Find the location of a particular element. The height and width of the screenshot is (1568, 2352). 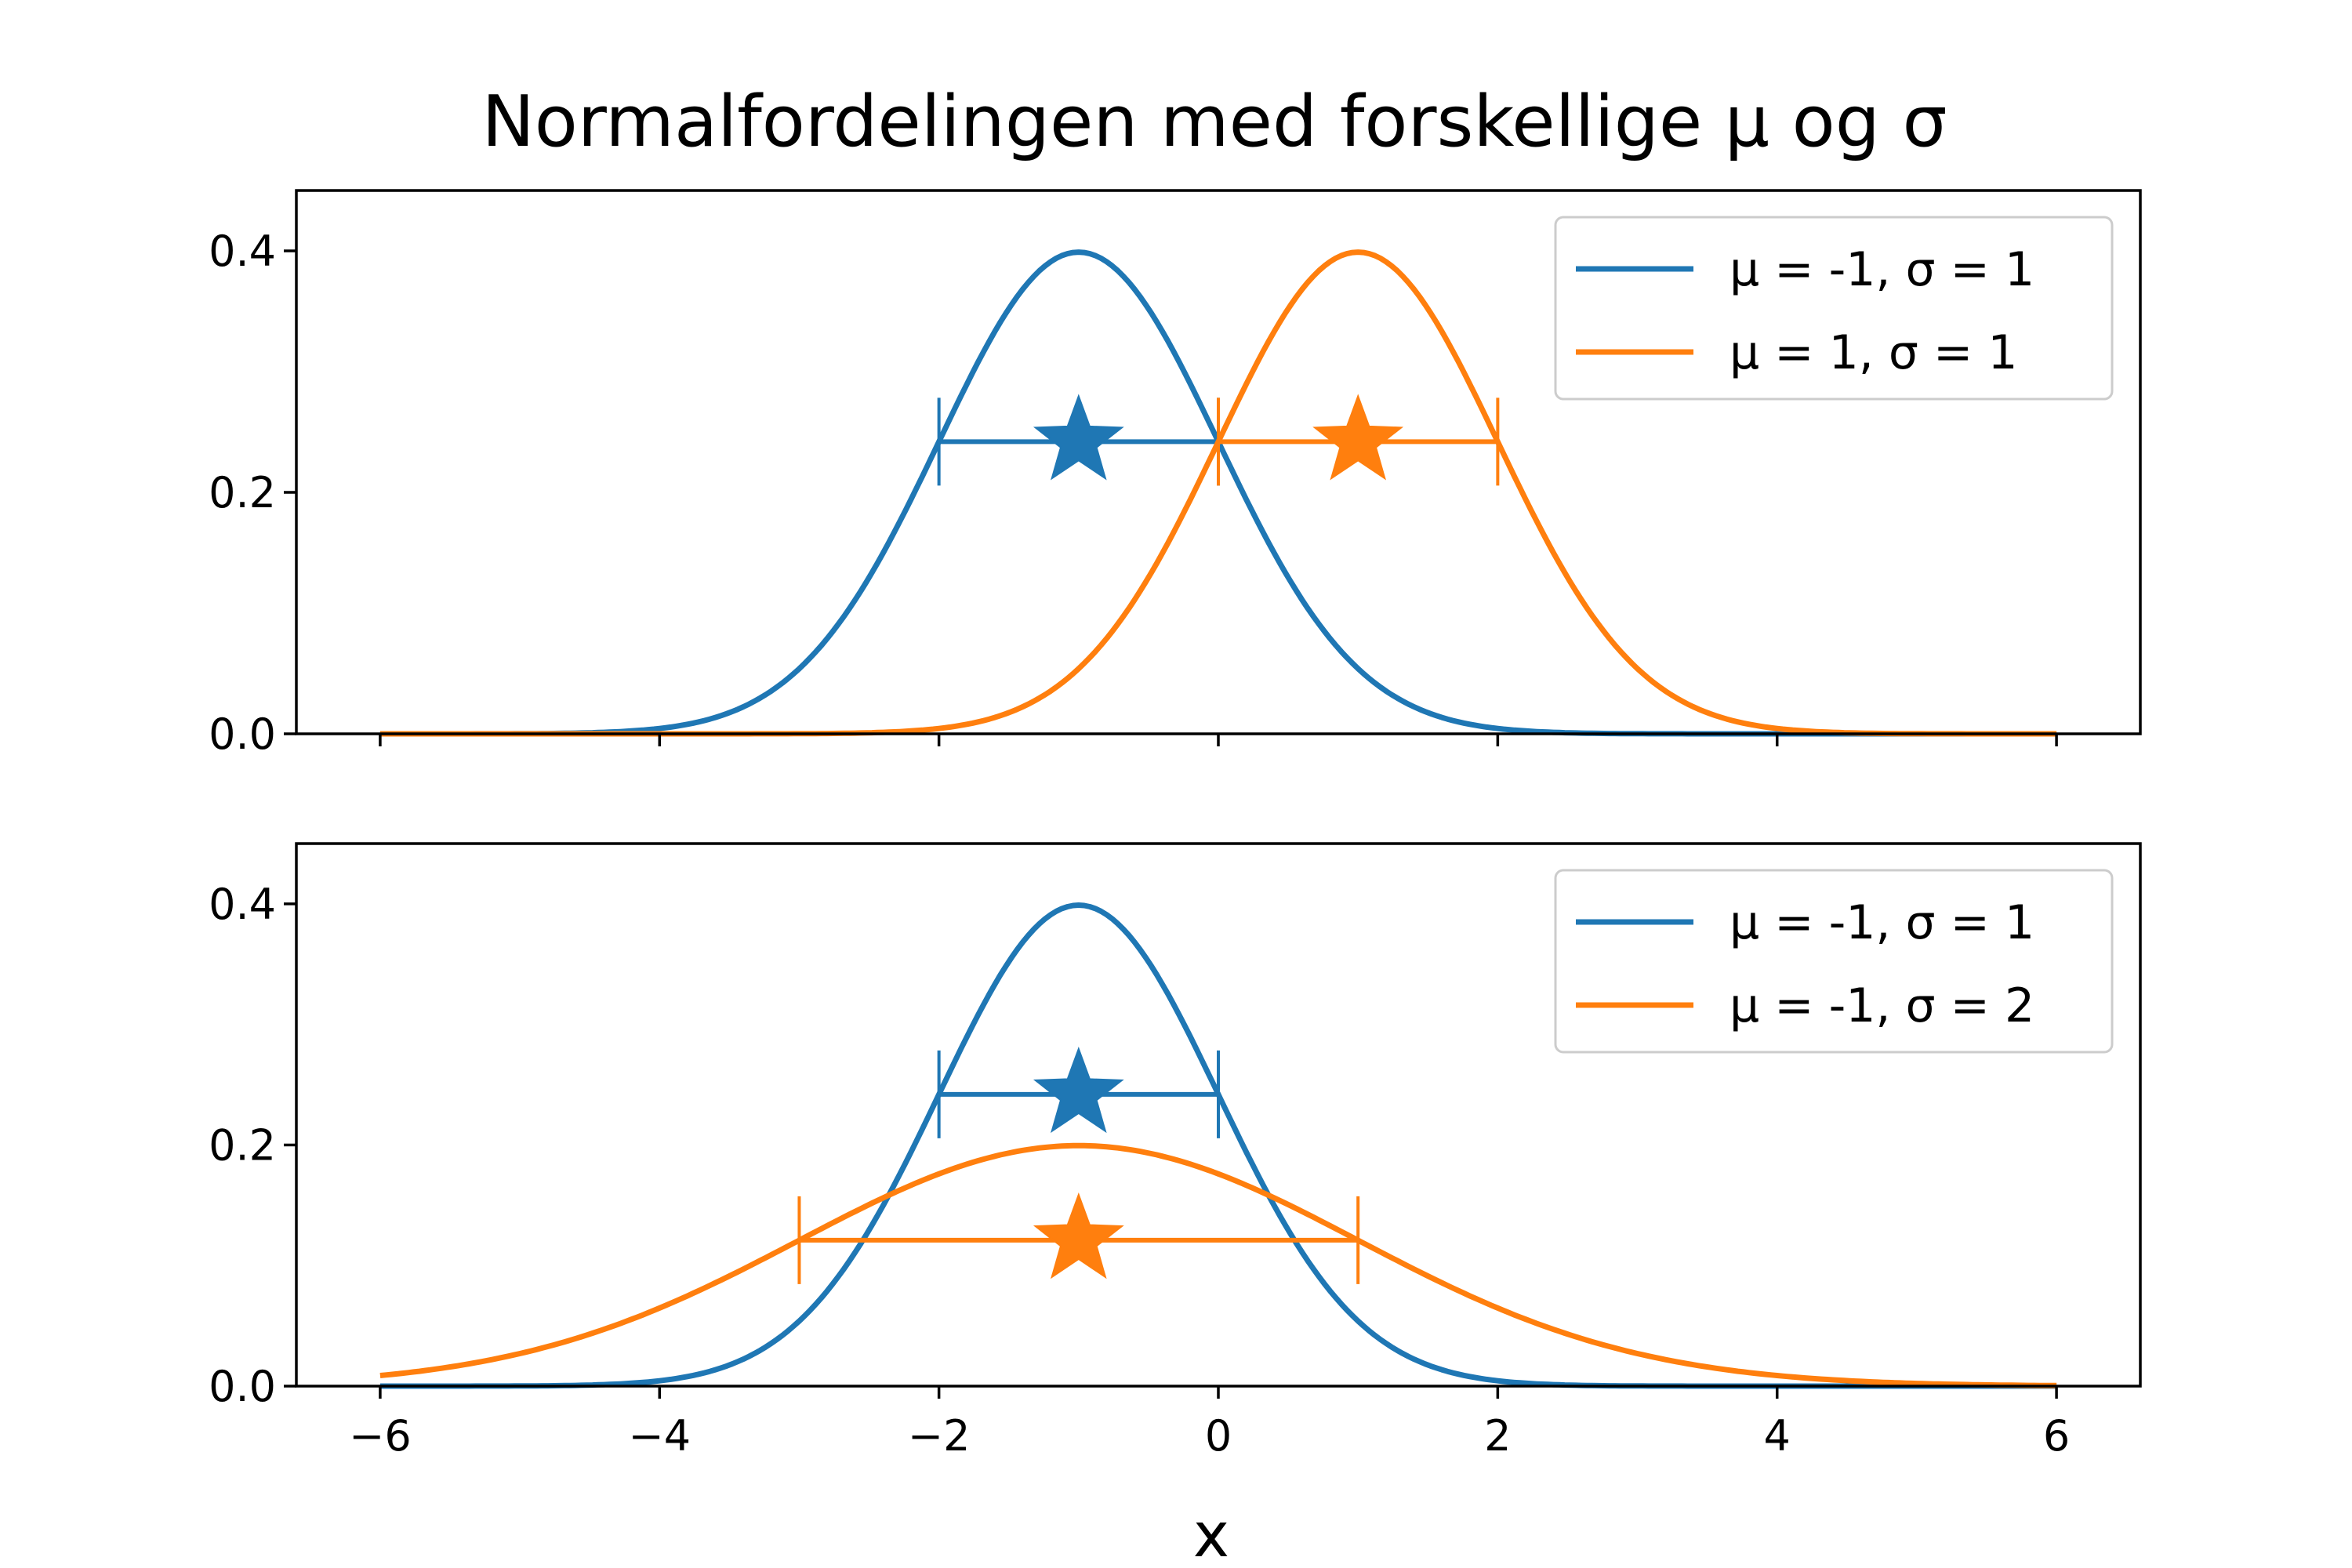

x-tick-label: 0 is located at coordinates (1218, 1436).